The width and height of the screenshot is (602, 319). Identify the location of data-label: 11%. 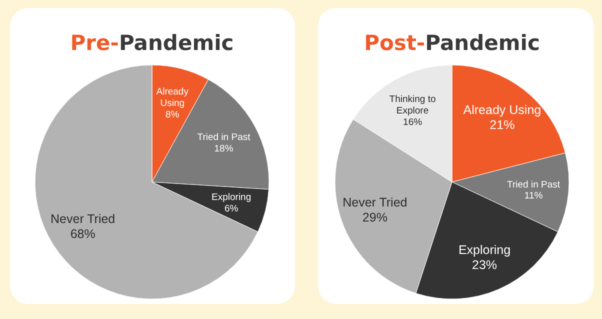
(534, 196).